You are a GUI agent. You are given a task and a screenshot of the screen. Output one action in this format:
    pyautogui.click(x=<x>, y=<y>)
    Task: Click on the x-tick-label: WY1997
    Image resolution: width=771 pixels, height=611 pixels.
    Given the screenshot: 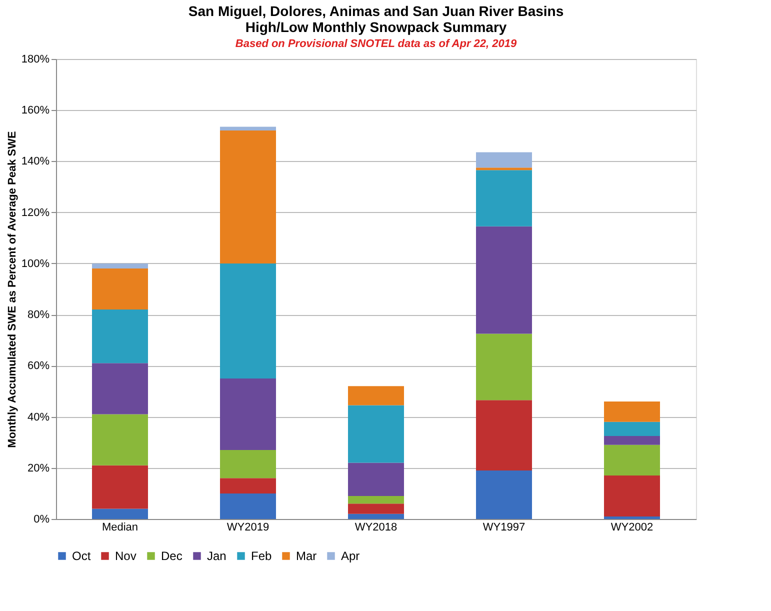 What is the action you would take?
    pyautogui.click(x=504, y=528)
    